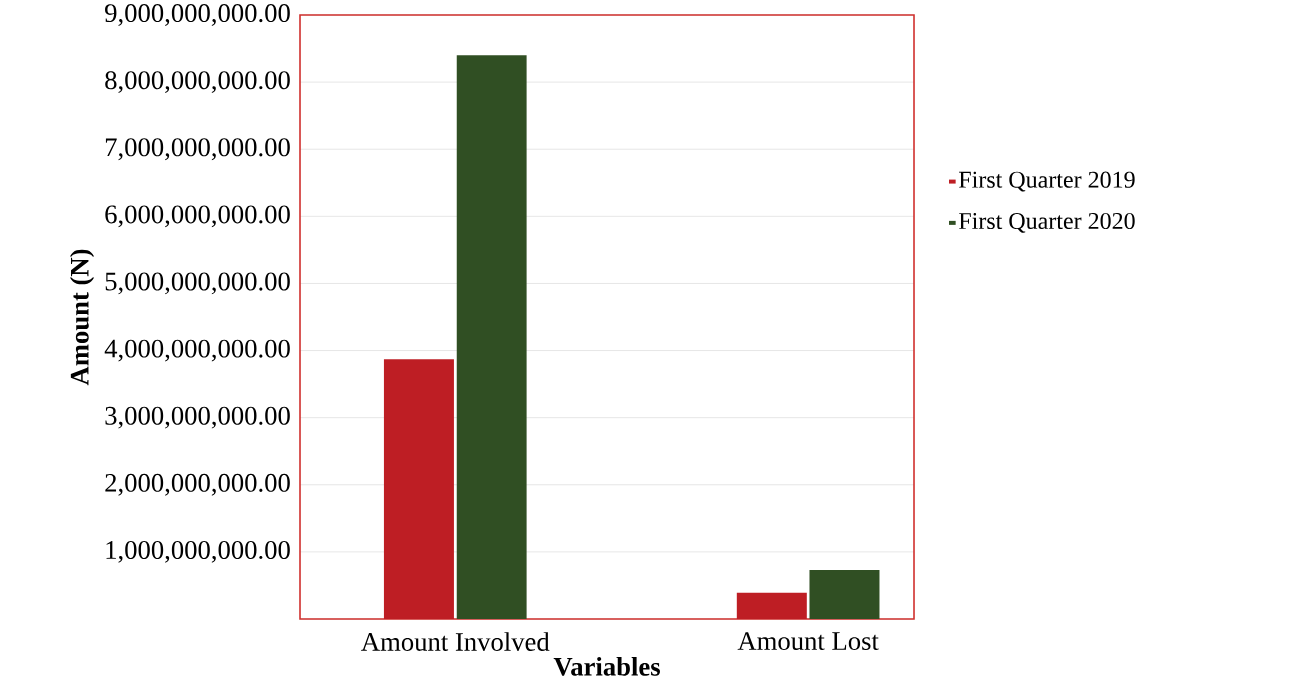 The image size is (1301, 700). I want to click on y-tick-label: 6,000,000,000.00, so click(197, 216).